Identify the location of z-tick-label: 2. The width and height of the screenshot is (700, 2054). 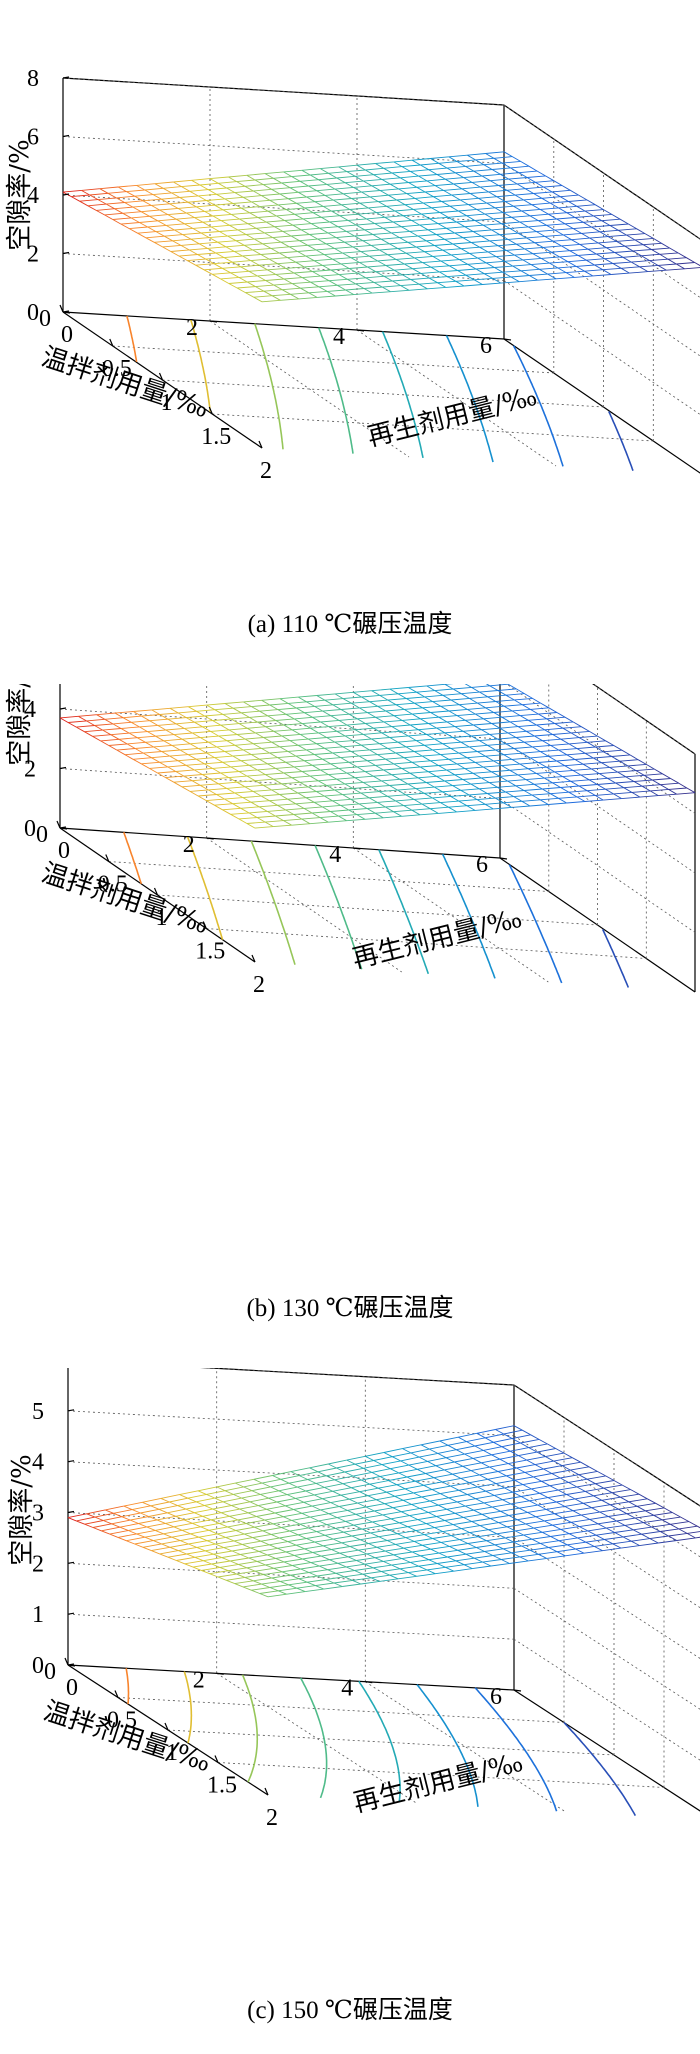
(33, 255).